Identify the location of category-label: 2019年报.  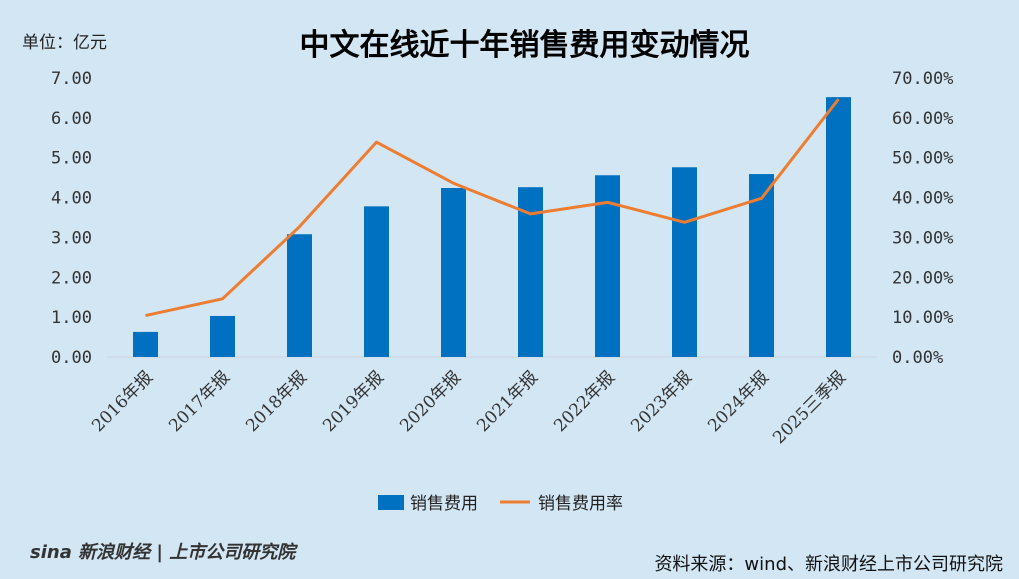
(353, 401).